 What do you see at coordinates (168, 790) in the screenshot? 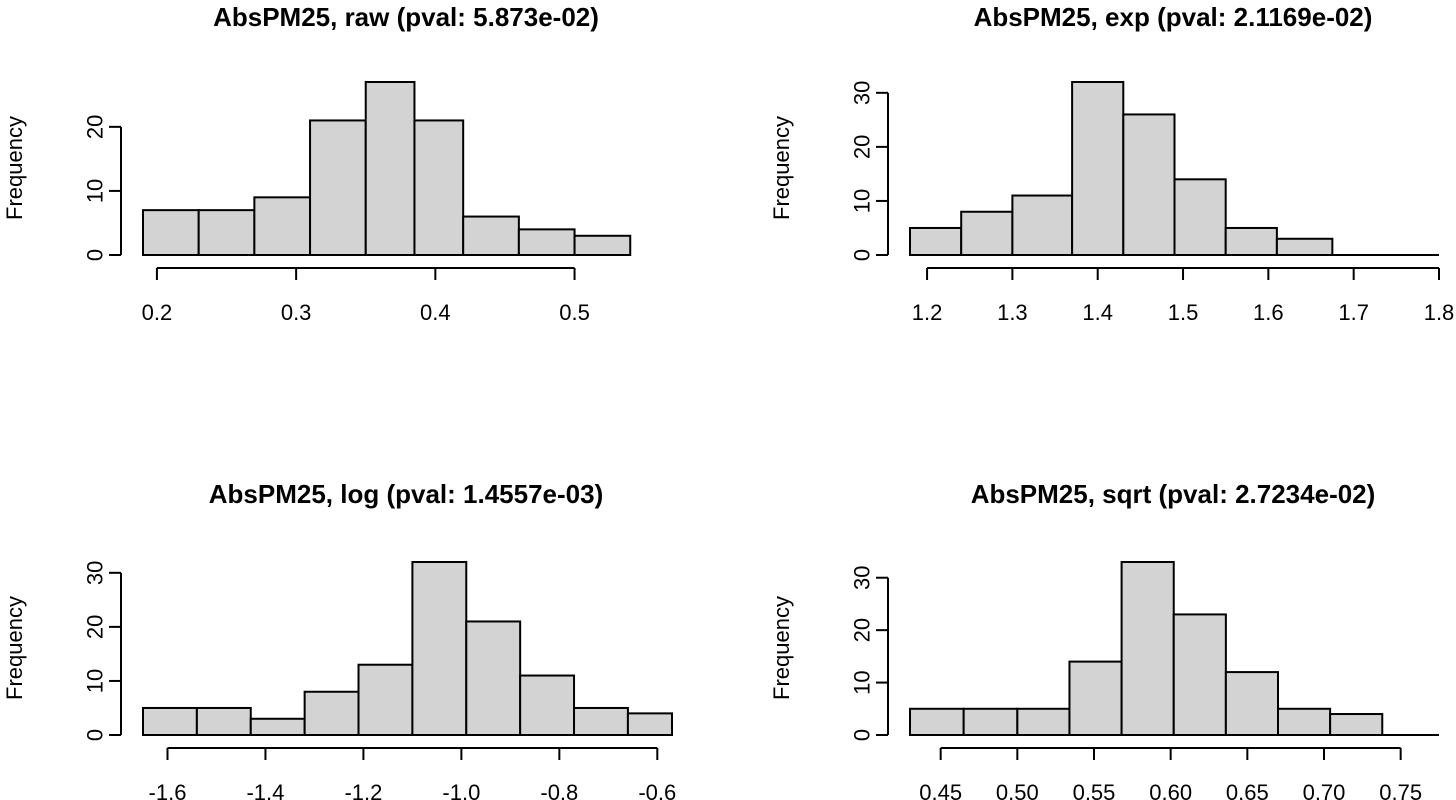
I see `x-tick-label: -1.6` at bounding box center [168, 790].